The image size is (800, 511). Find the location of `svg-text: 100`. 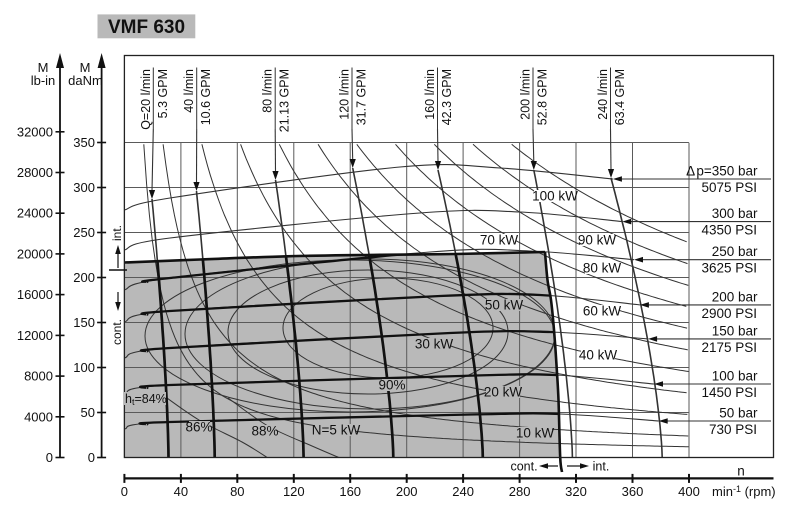

svg-text: 100 is located at coordinates (84, 367).